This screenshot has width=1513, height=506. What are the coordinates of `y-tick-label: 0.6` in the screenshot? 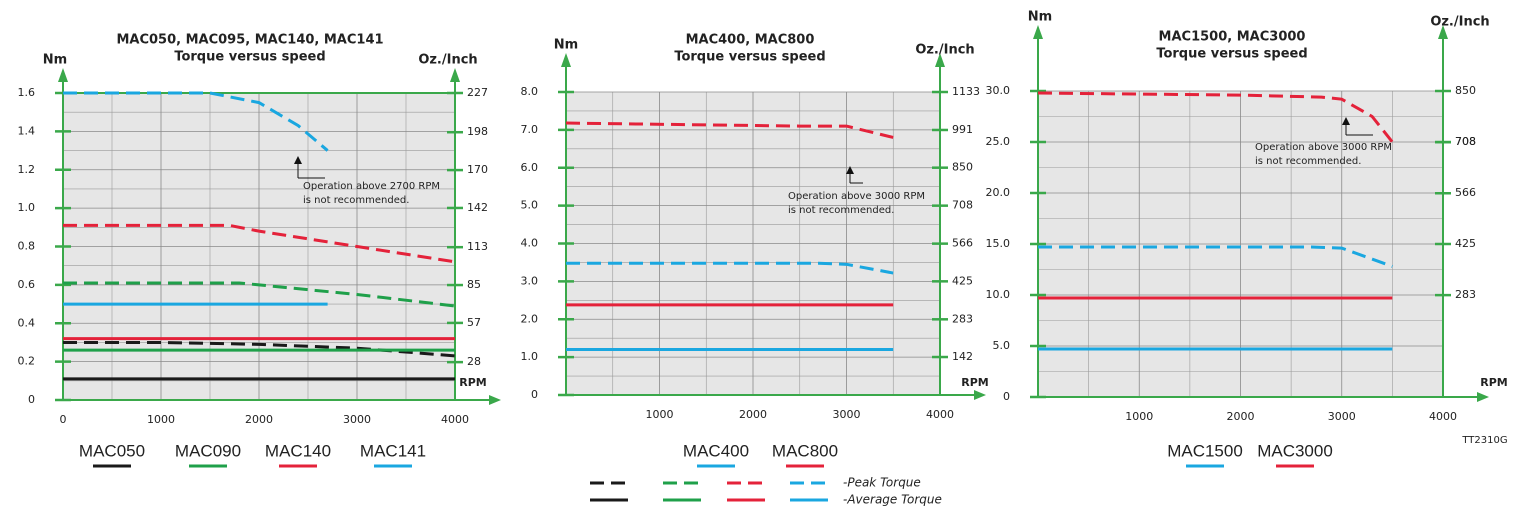 It's located at (27, 284).